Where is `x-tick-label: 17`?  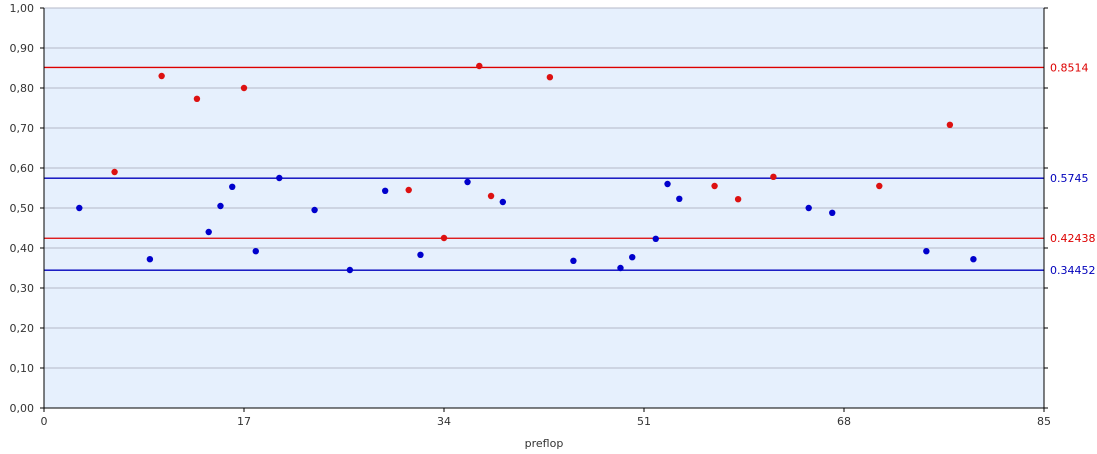 x-tick-label: 17 is located at coordinates (244, 421).